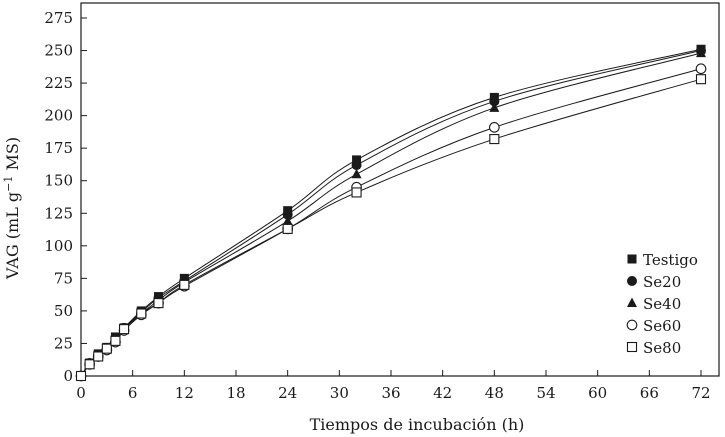  Describe the element at coordinates (417, 424) in the screenshot. I see `x-axis-label: Tiempos de incubación (h)` at that location.